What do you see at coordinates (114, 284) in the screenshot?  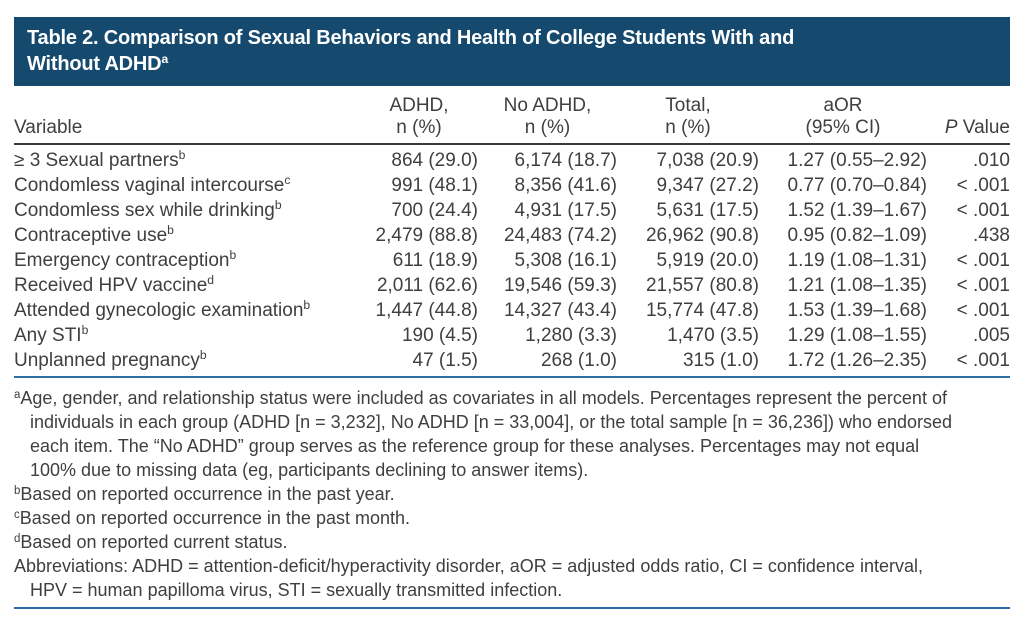 I see `row-variable: Received HPV vaccined` at bounding box center [114, 284].